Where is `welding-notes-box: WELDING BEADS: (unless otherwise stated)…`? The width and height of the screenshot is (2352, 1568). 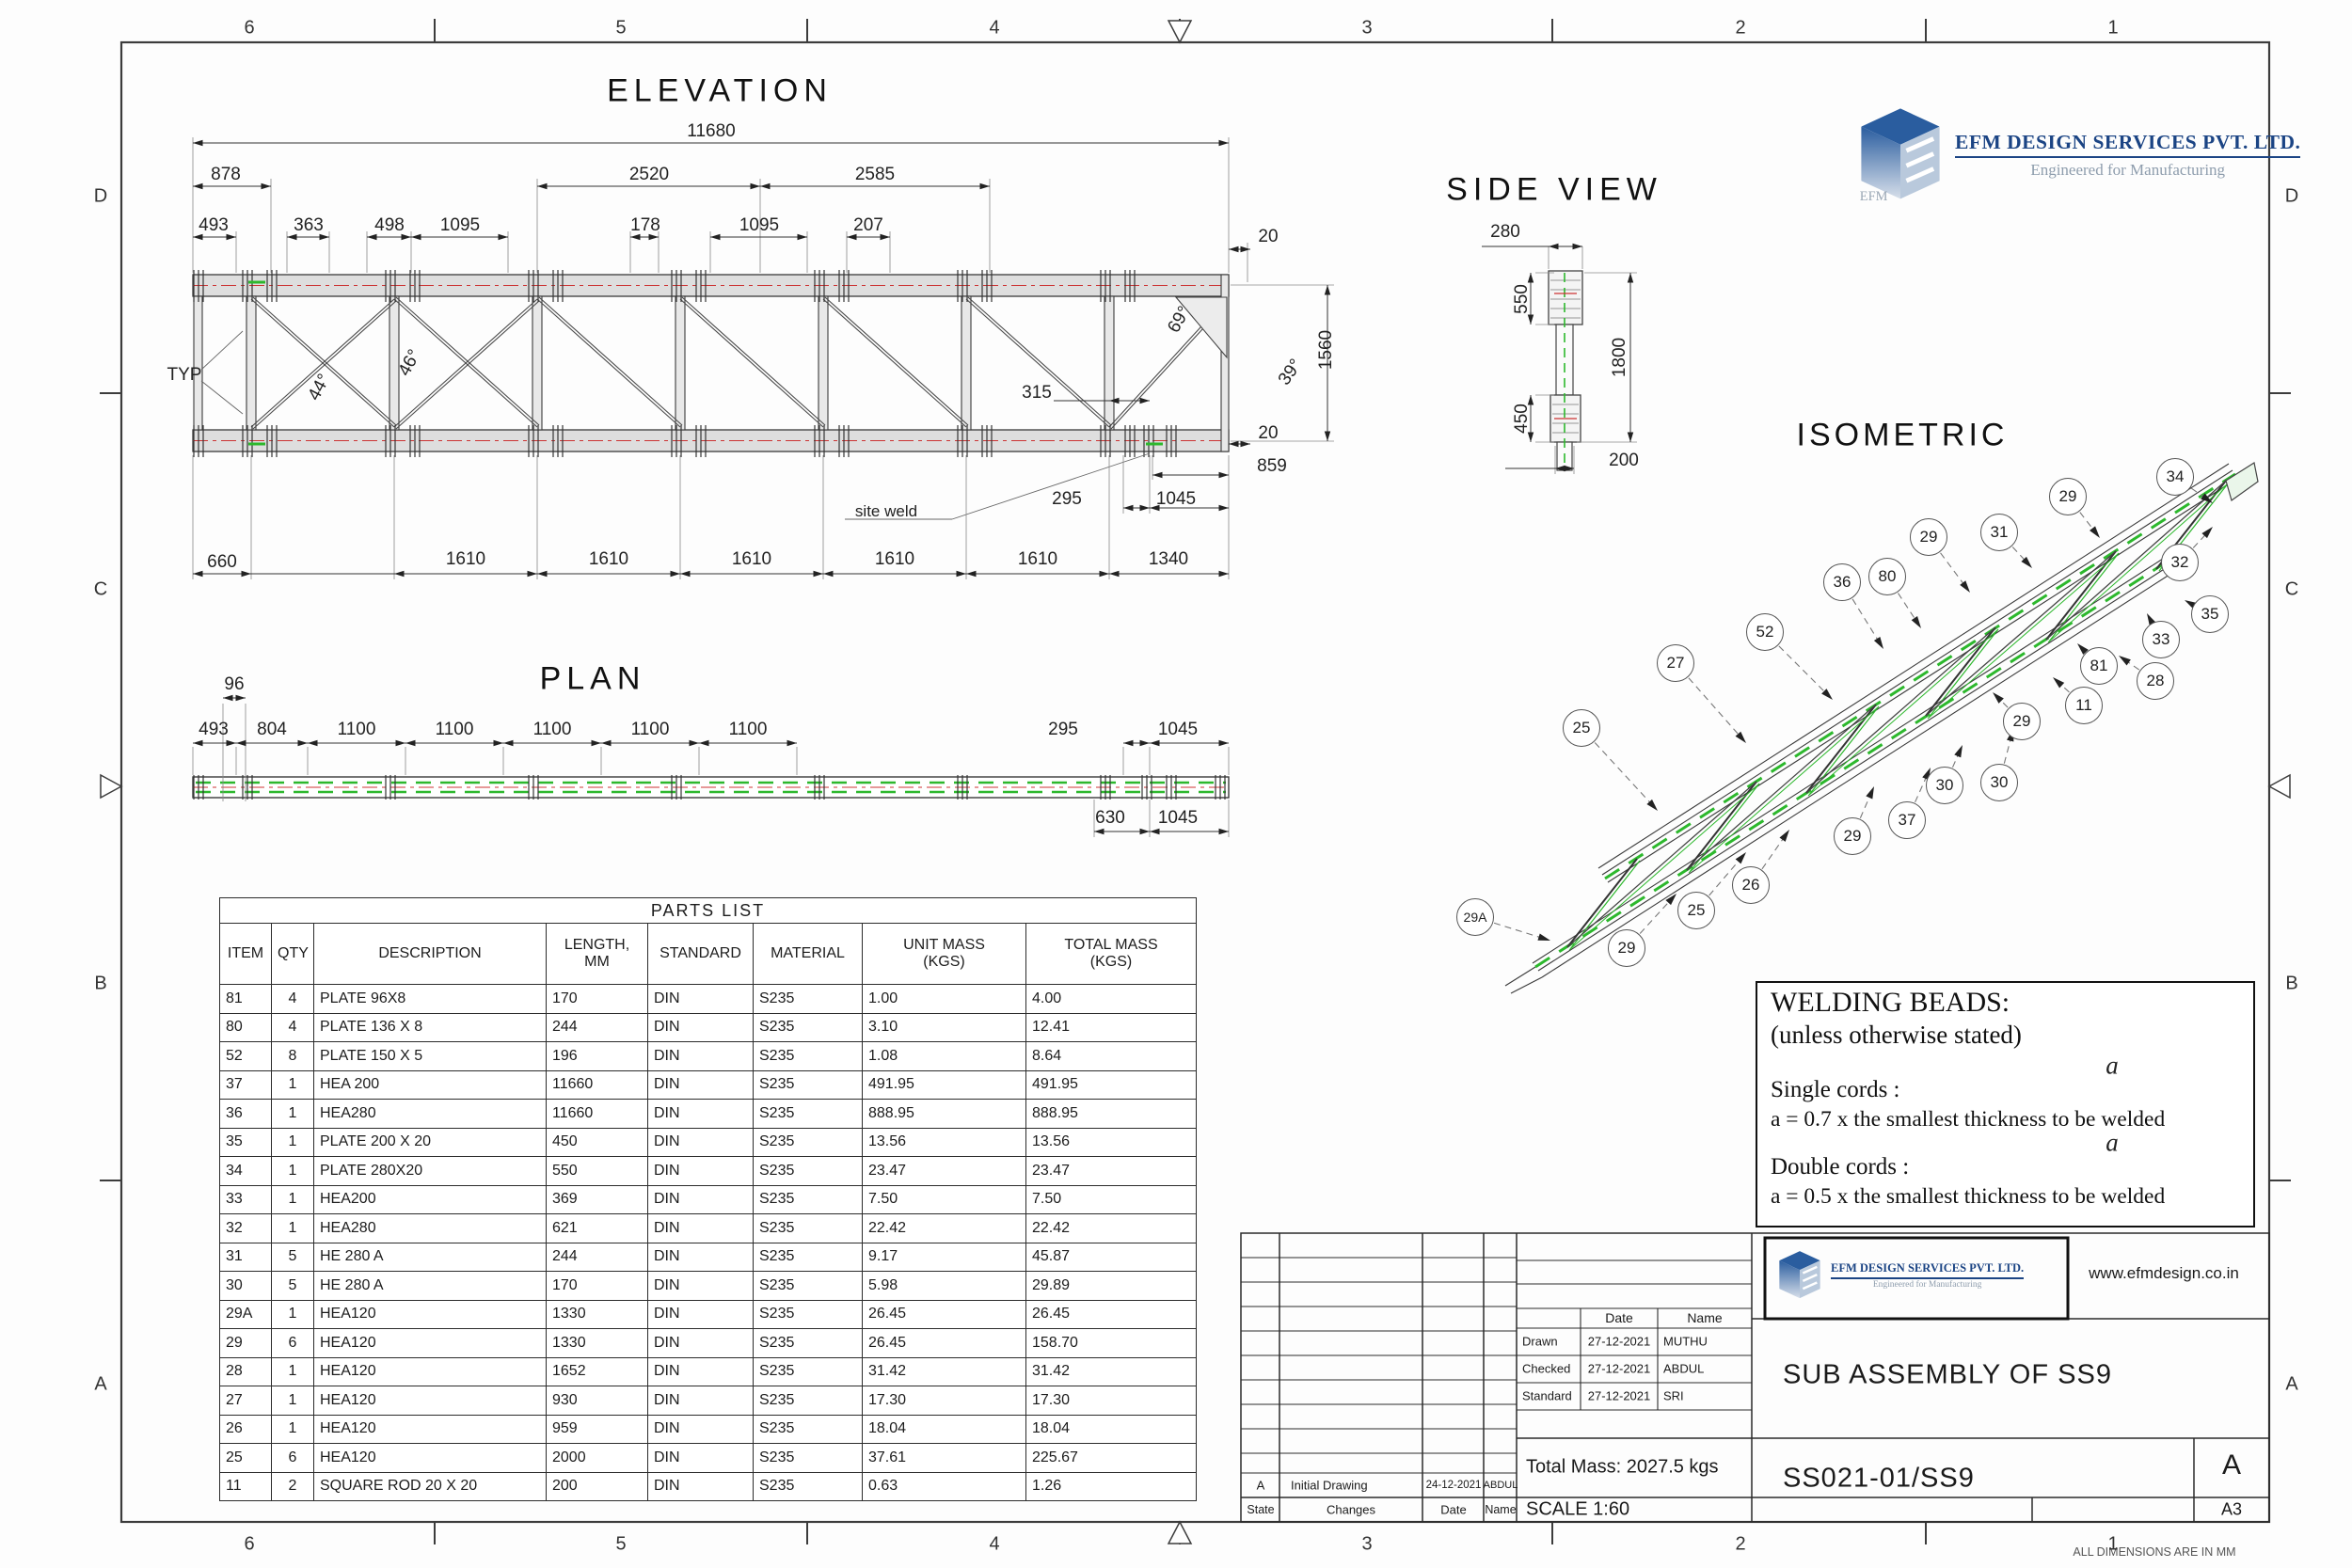
welding-notes-box: WELDING BEADS: (unless otherwise stated)… is located at coordinates (2005, 1104).